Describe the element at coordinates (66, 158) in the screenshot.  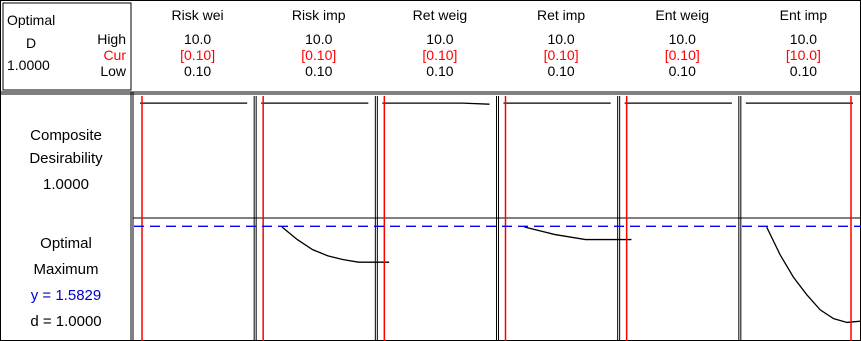
I see `composite-label-line2: Desirability` at that location.